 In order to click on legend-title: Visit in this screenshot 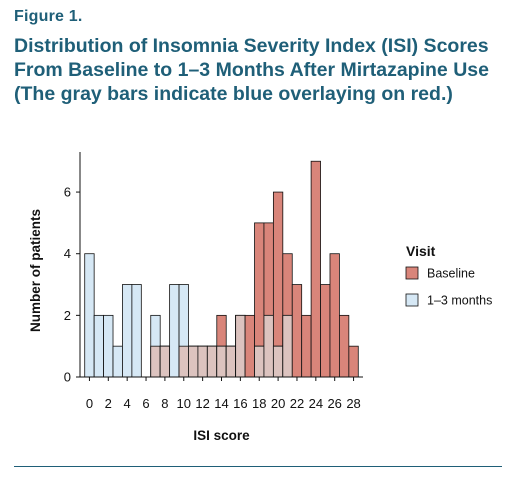, I will do `click(421, 251)`.